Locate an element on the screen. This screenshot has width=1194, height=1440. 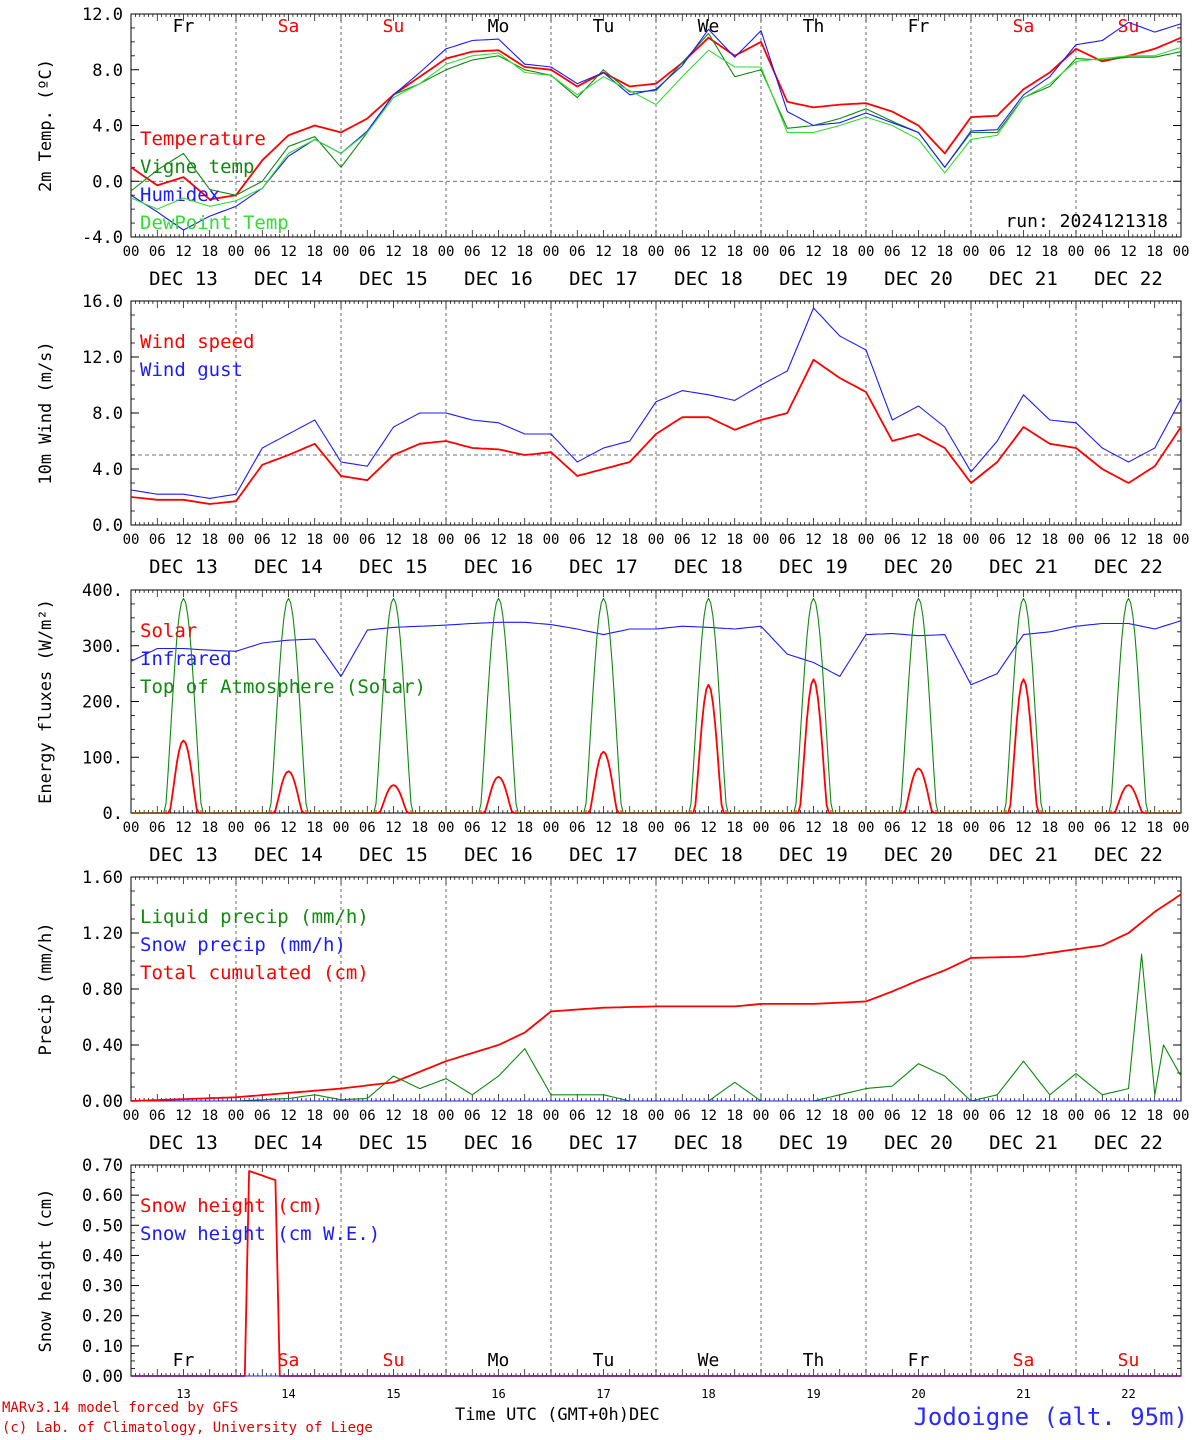
legend-entry: Snow height (cm) is located at coordinates (231, 1206).